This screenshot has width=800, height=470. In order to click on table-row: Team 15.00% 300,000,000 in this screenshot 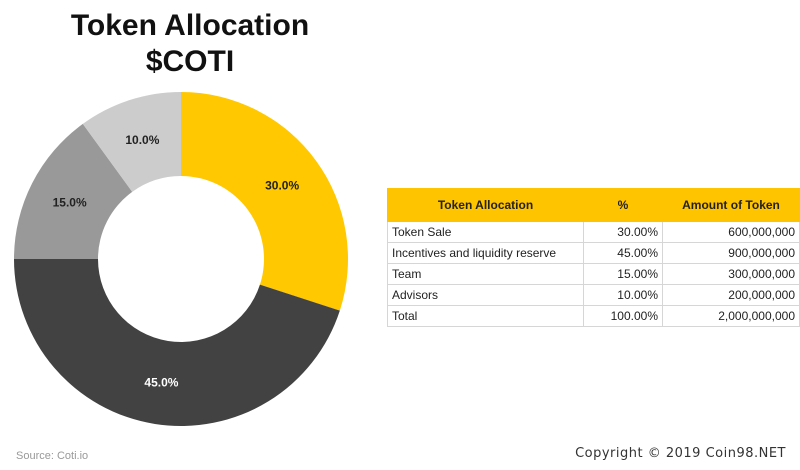, I will do `click(593, 274)`.